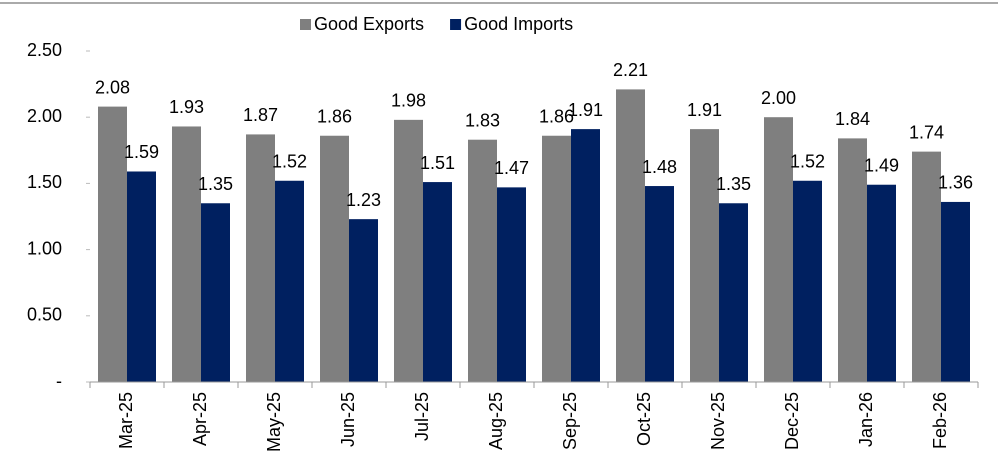 This screenshot has height=464, width=998. What do you see at coordinates (940, 420) in the screenshot?
I see `x-tick-label: Feb-26` at bounding box center [940, 420].